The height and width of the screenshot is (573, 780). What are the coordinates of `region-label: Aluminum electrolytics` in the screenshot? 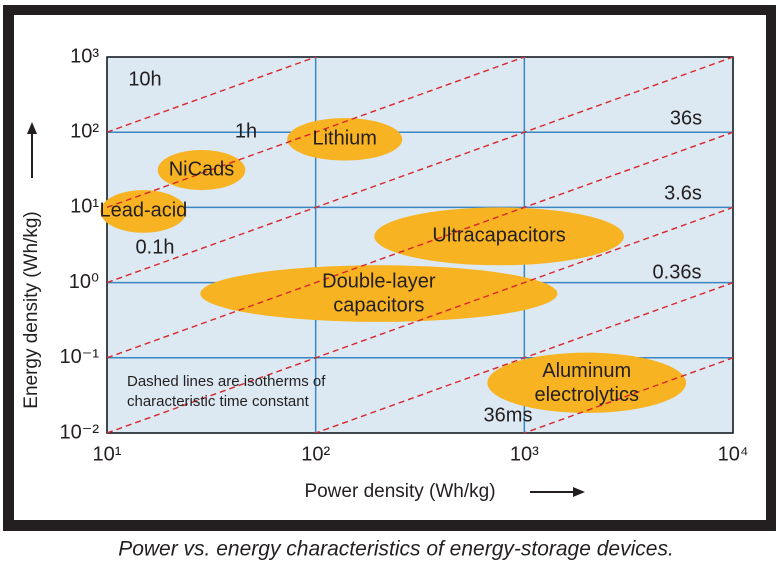 It's located at (586, 383).